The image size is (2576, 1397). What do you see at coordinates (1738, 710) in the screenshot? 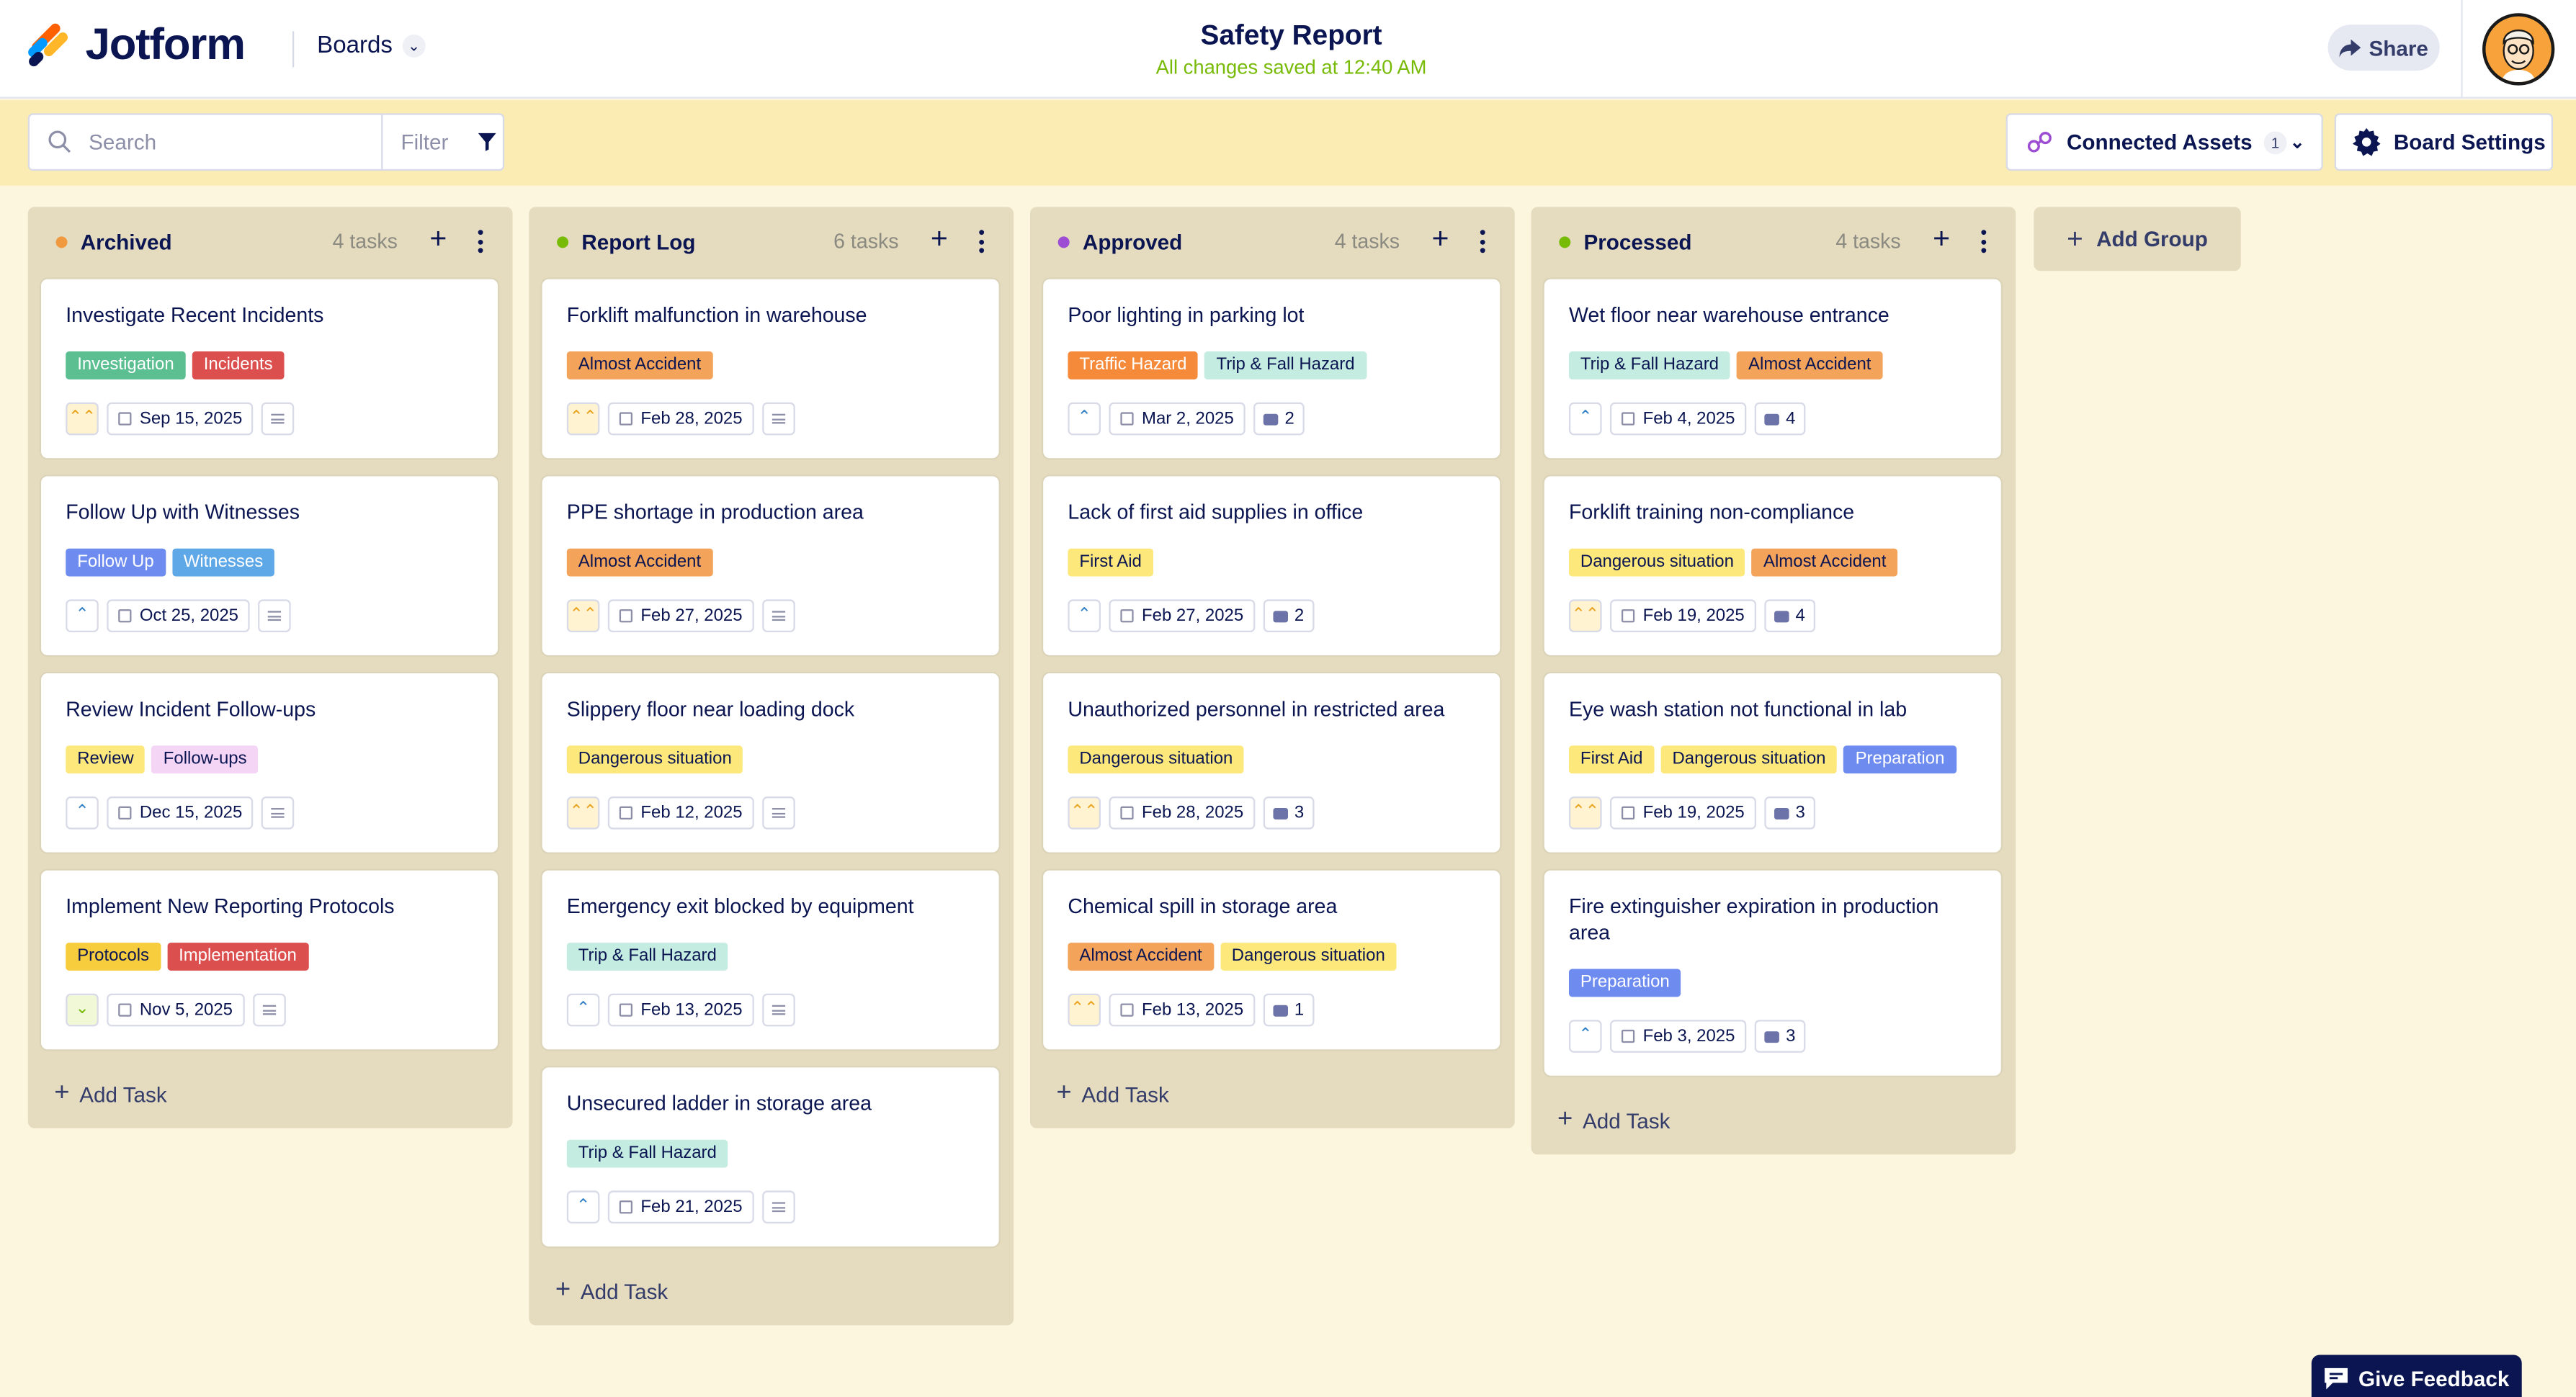
I see `task-title: Eye wash station not functional in lab` at bounding box center [1738, 710].